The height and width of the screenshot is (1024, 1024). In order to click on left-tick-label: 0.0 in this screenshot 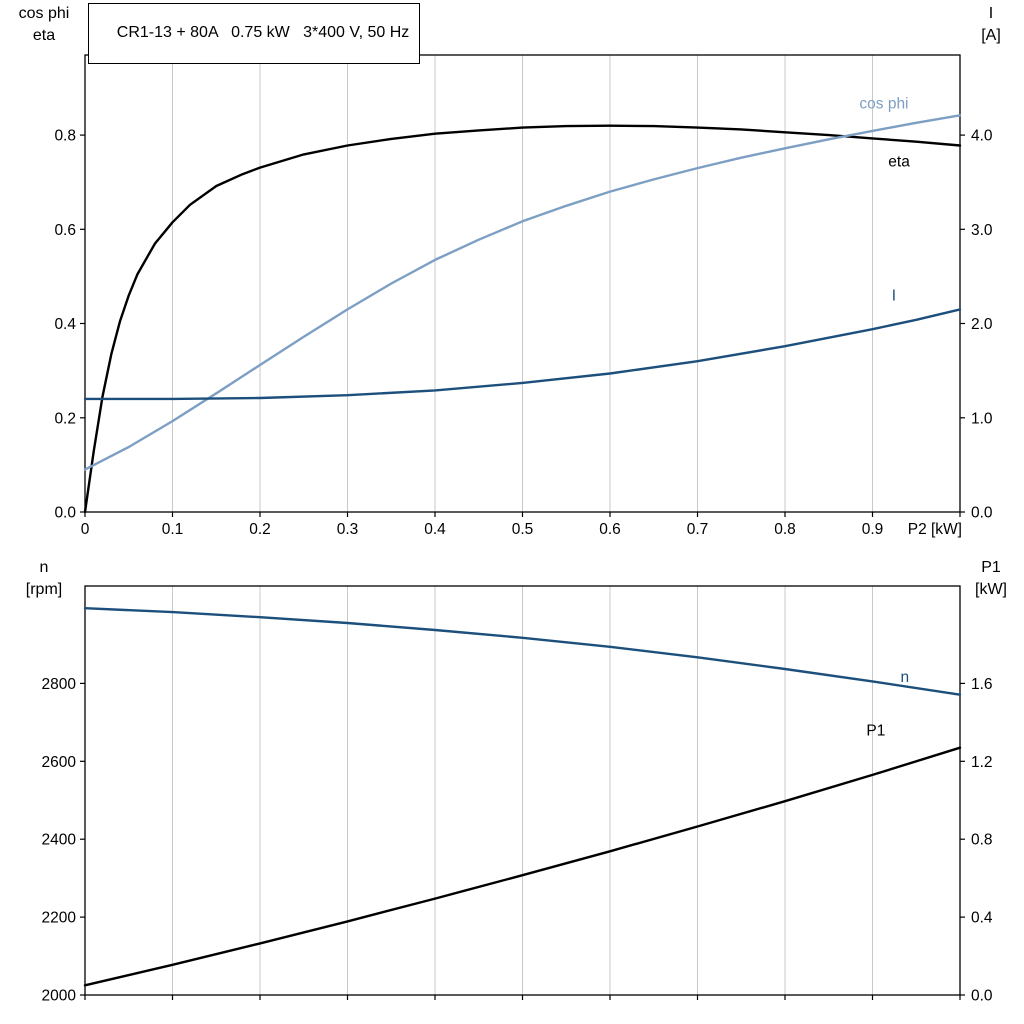, I will do `click(65, 513)`.